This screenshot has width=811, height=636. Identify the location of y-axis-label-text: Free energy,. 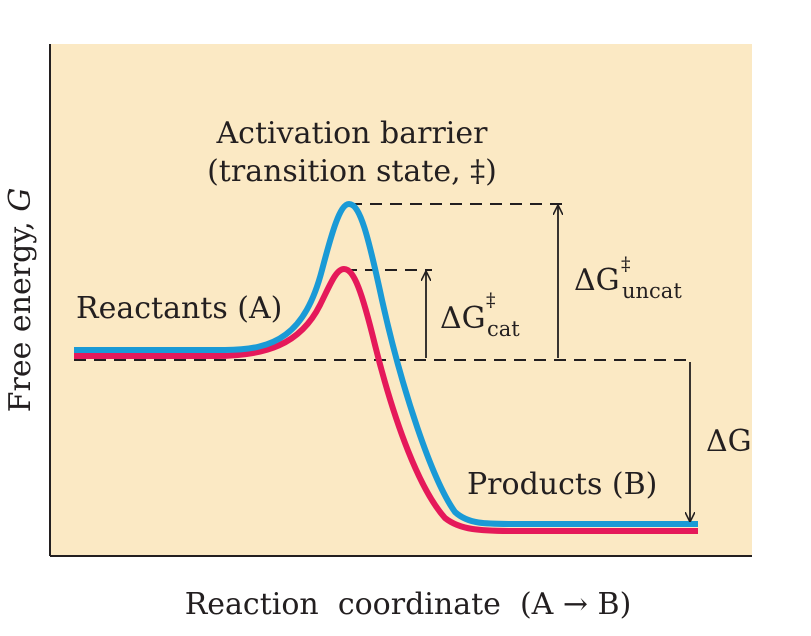
(20, 312).